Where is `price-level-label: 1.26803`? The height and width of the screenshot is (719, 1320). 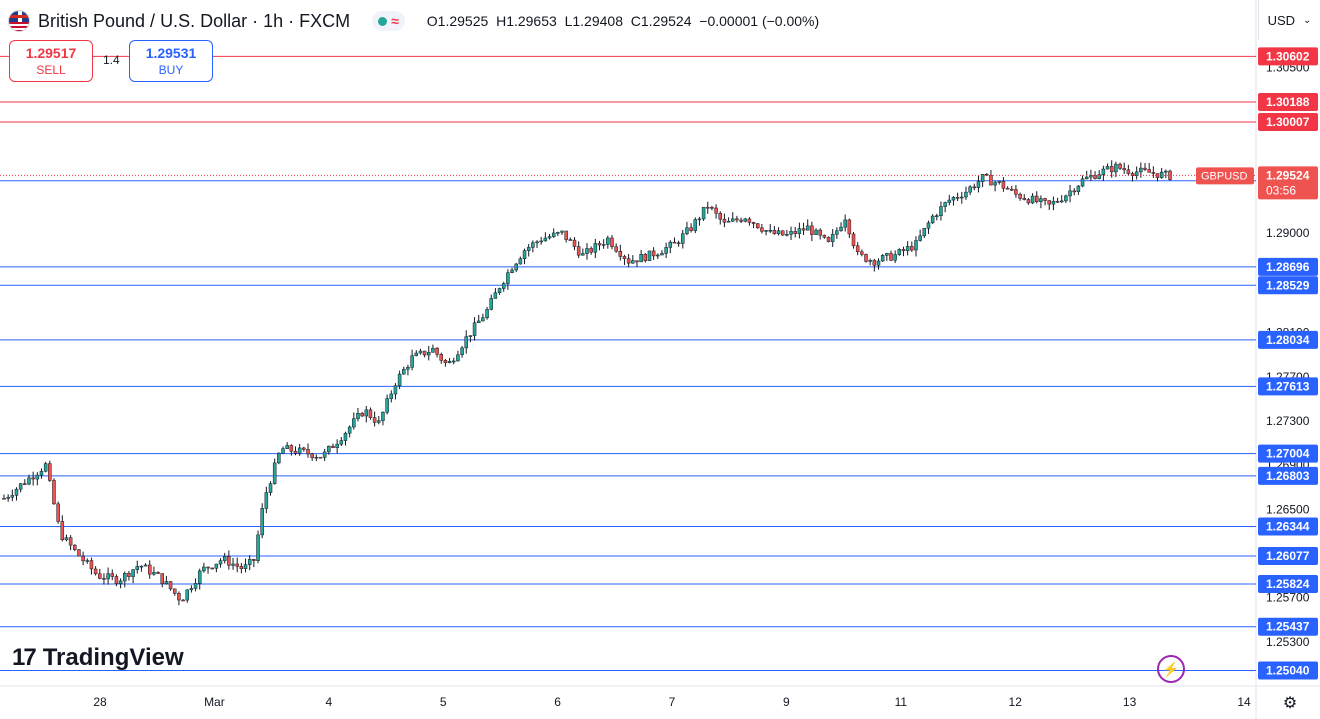
price-level-label: 1.26803 is located at coordinates (1288, 476).